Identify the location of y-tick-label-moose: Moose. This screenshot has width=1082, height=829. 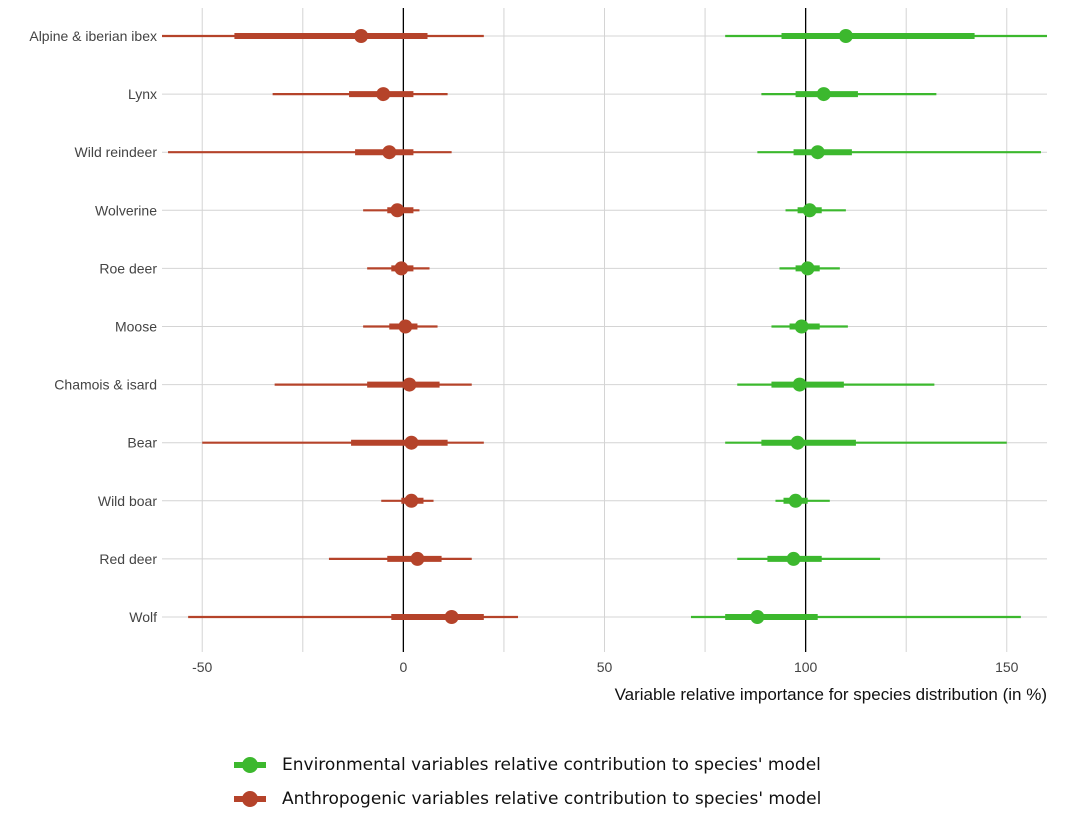
(136, 327).